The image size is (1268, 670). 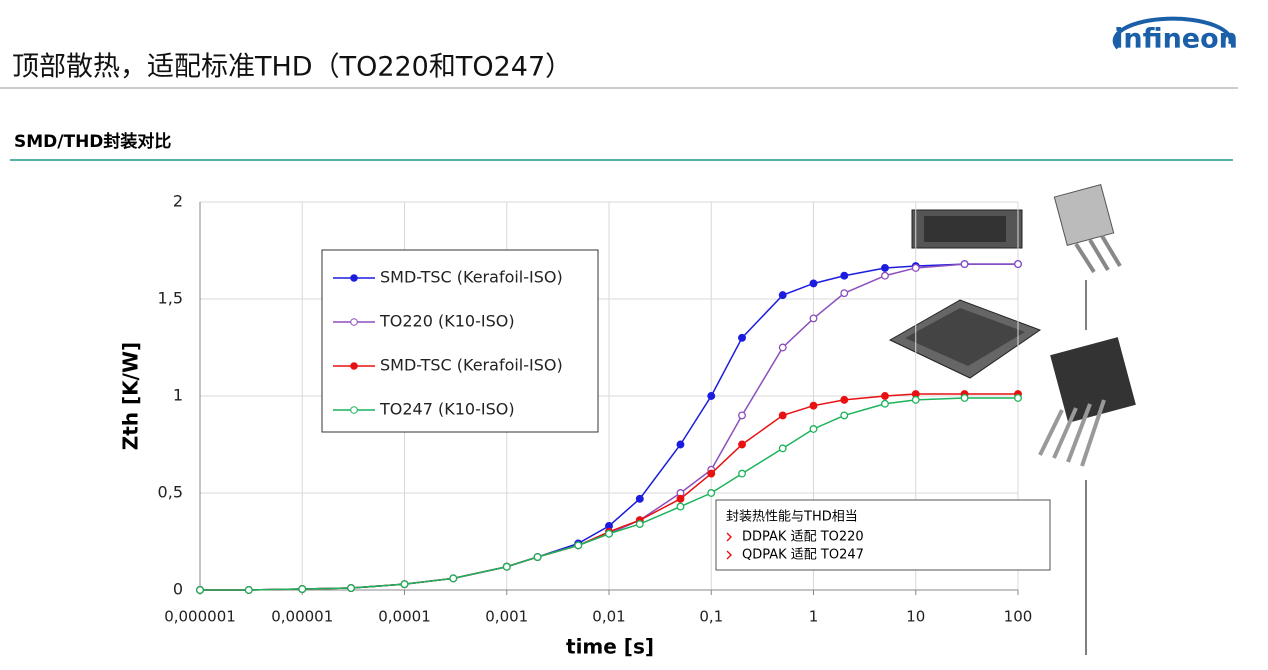 I want to click on logo: infineon, so click(x=1176, y=39).